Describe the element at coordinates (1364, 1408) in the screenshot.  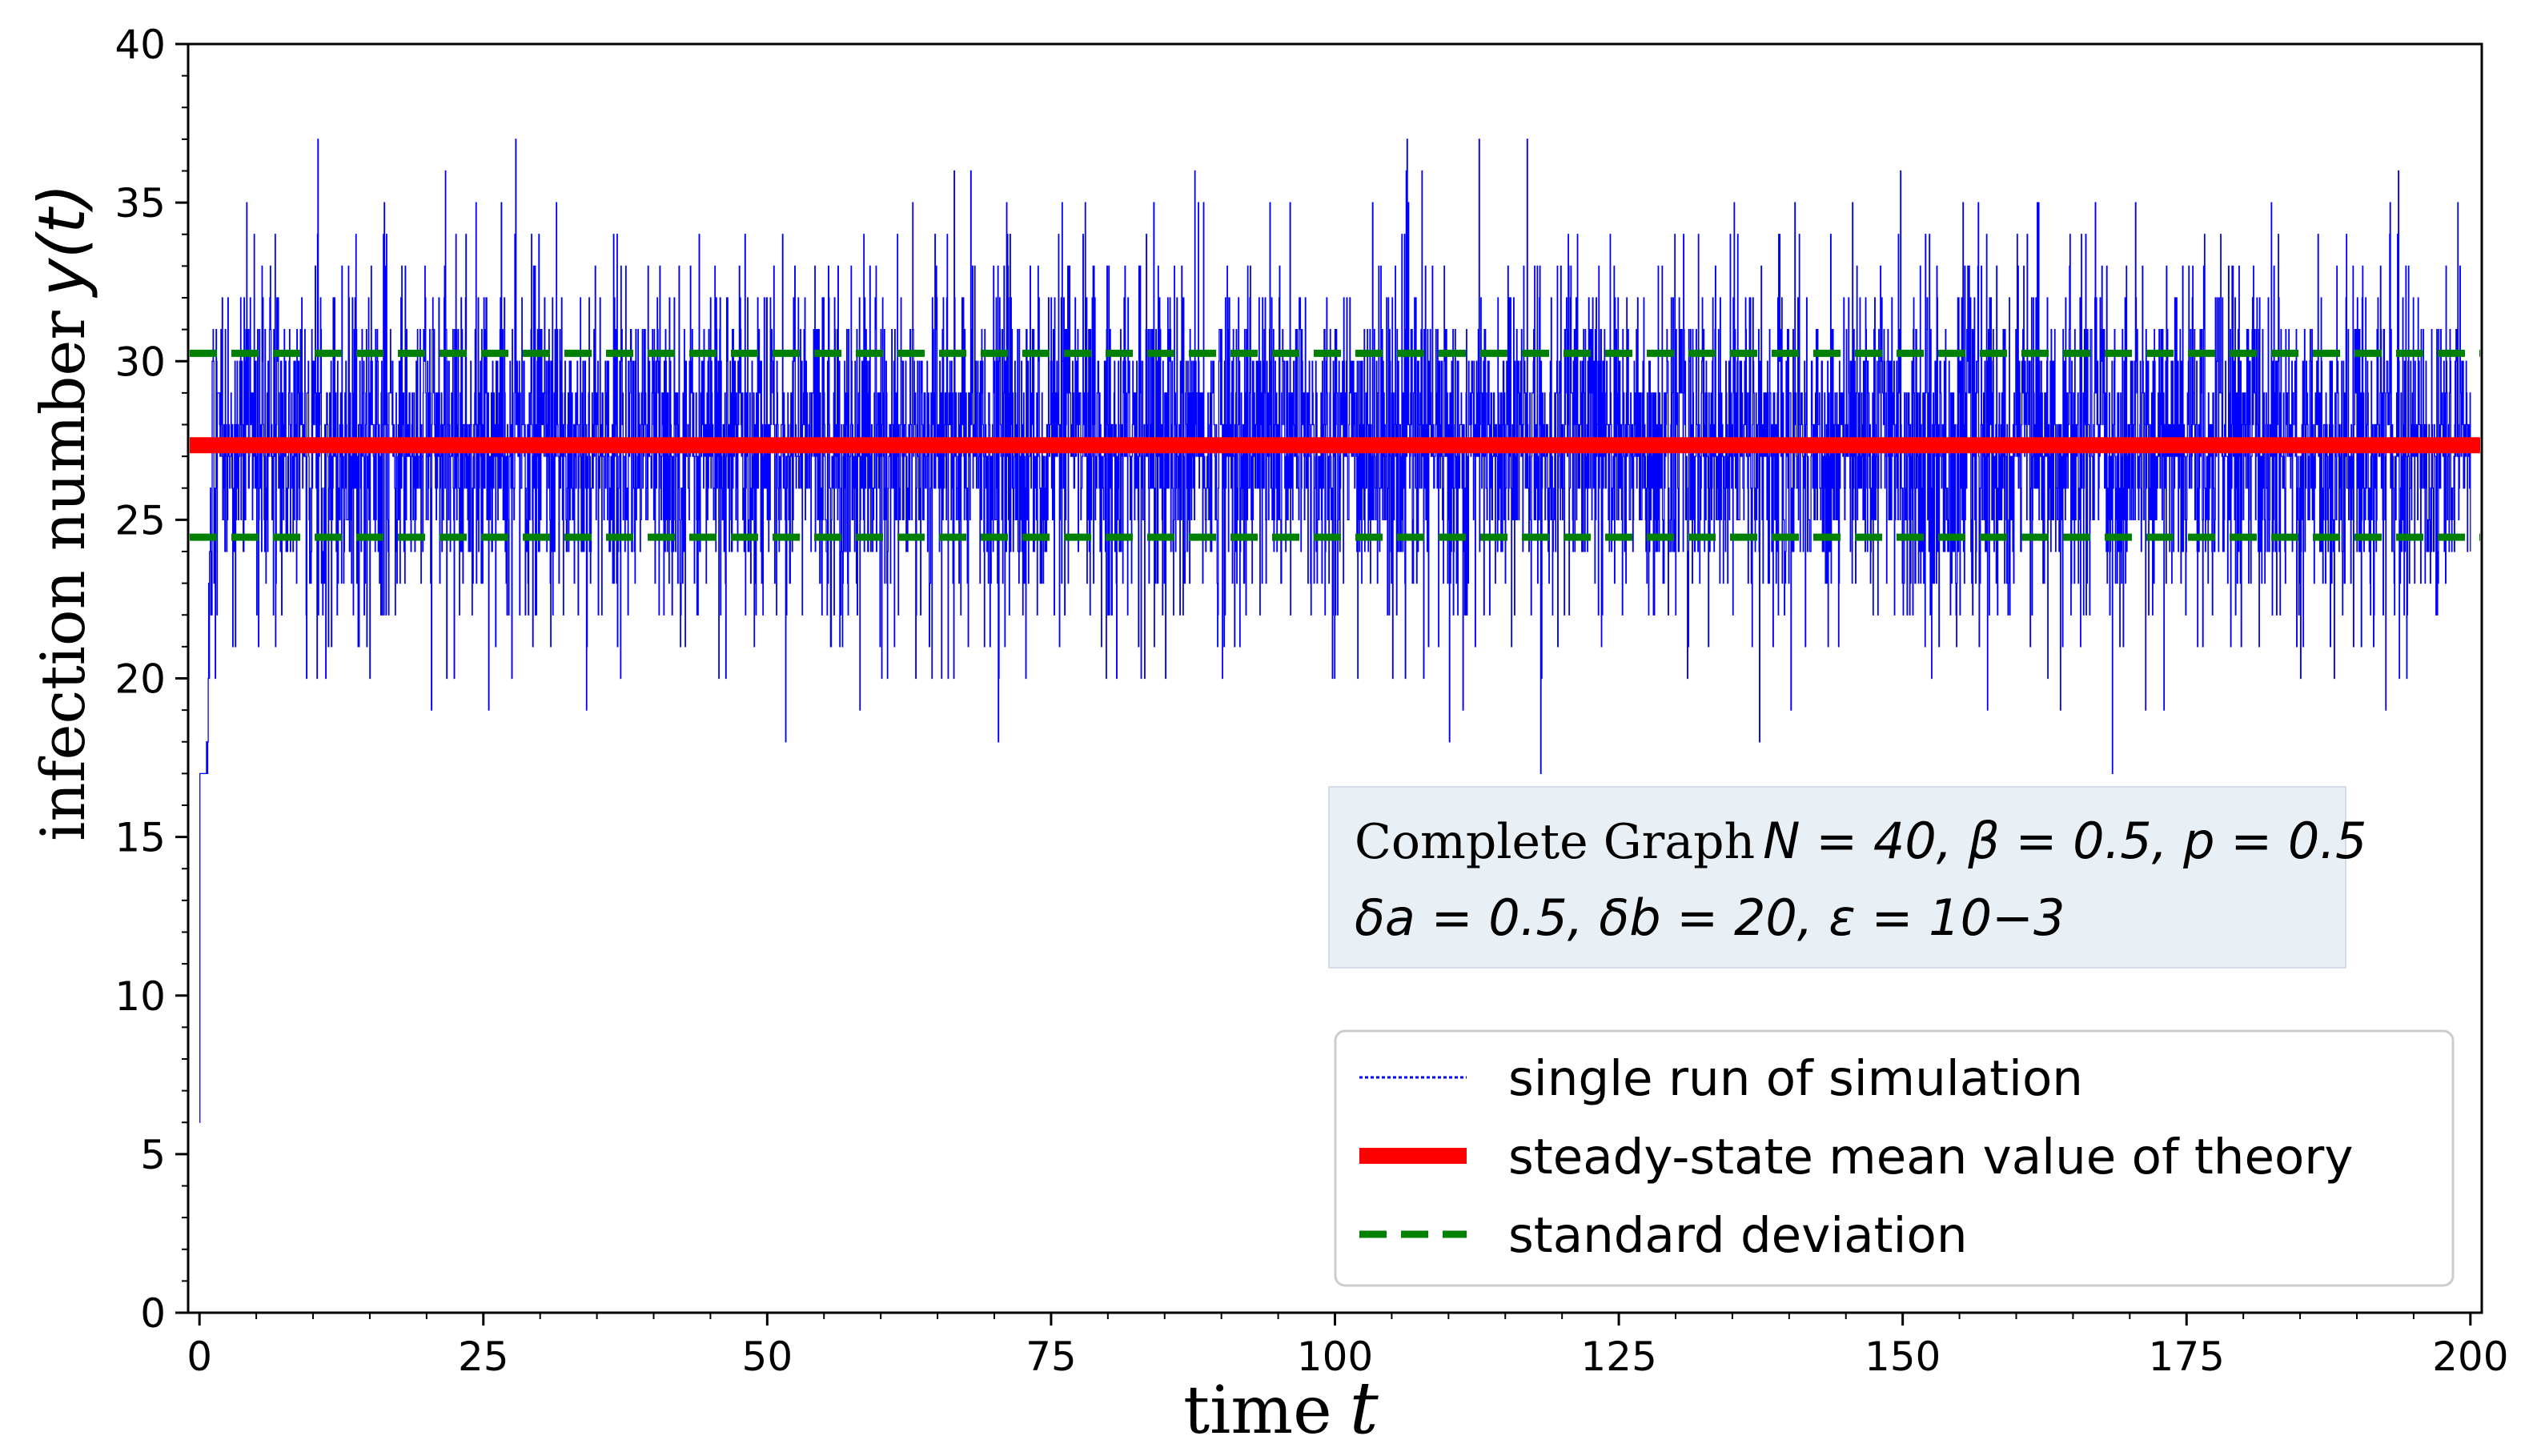
I see `x-axis-label-var: t` at that location.